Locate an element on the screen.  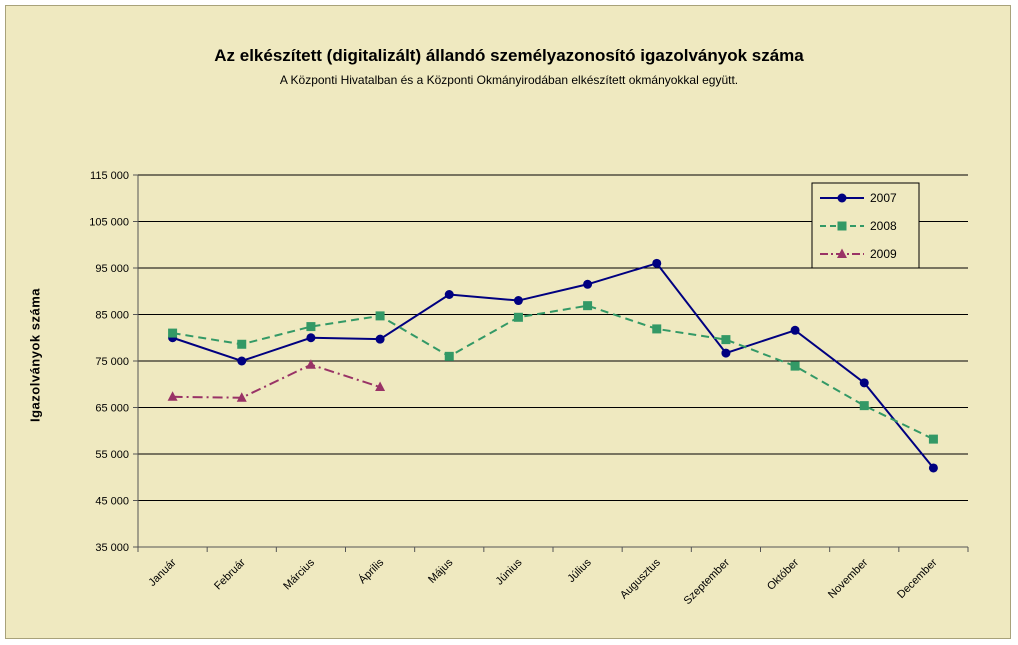
legend-marker-2009 is located at coordinates (842, 253).